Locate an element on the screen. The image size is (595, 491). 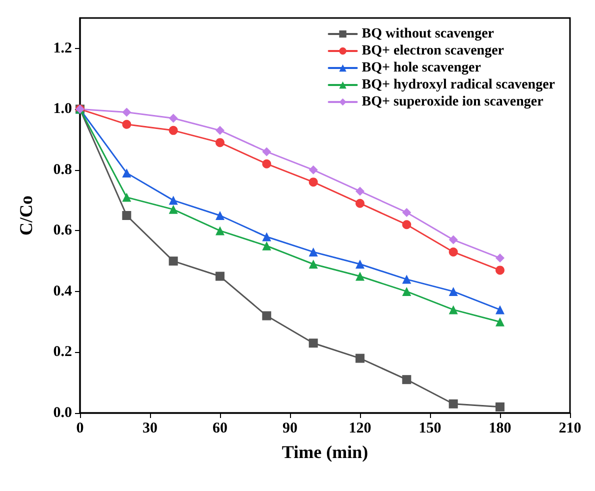
legend-label: BQ+ hole scavenger is located at coordinates (421, 68).